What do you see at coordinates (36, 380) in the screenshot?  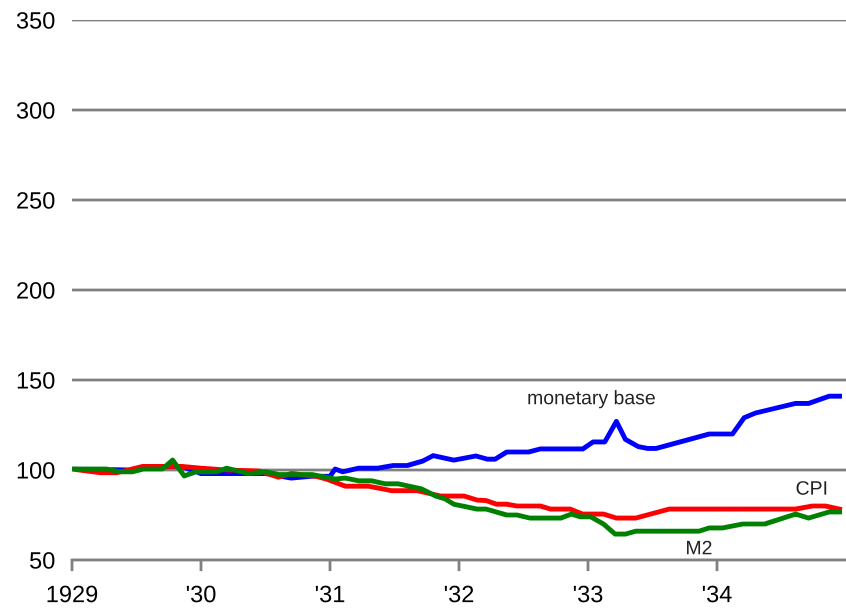 I see `y-tick-label: 150` at bounding box center [36, 380].